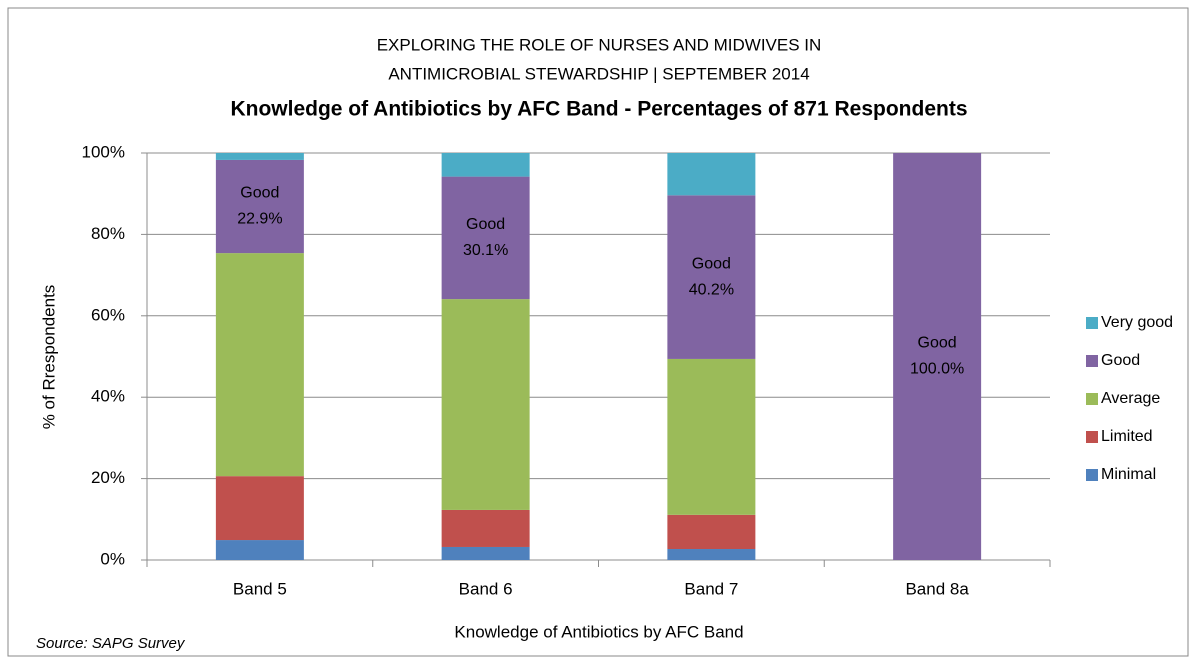  What do you see at coordinates (1128, 474) in the screenshot?
I see `legend-label: Minimal` at bounding box center [1128, 474].